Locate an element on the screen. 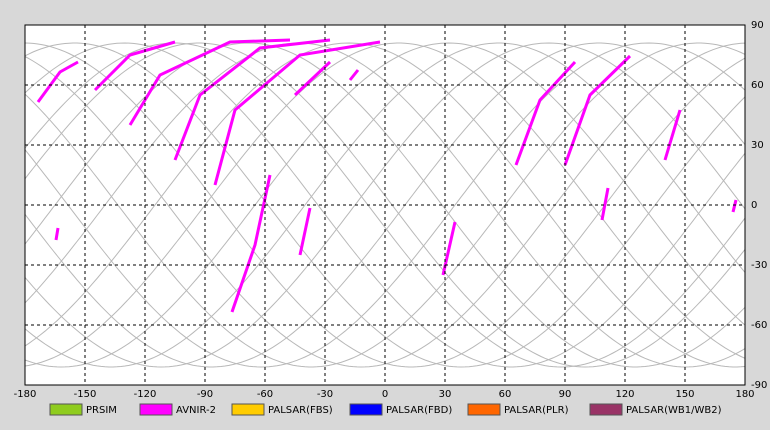  x-tick-label: 0 is located at coordinates (385, 394).